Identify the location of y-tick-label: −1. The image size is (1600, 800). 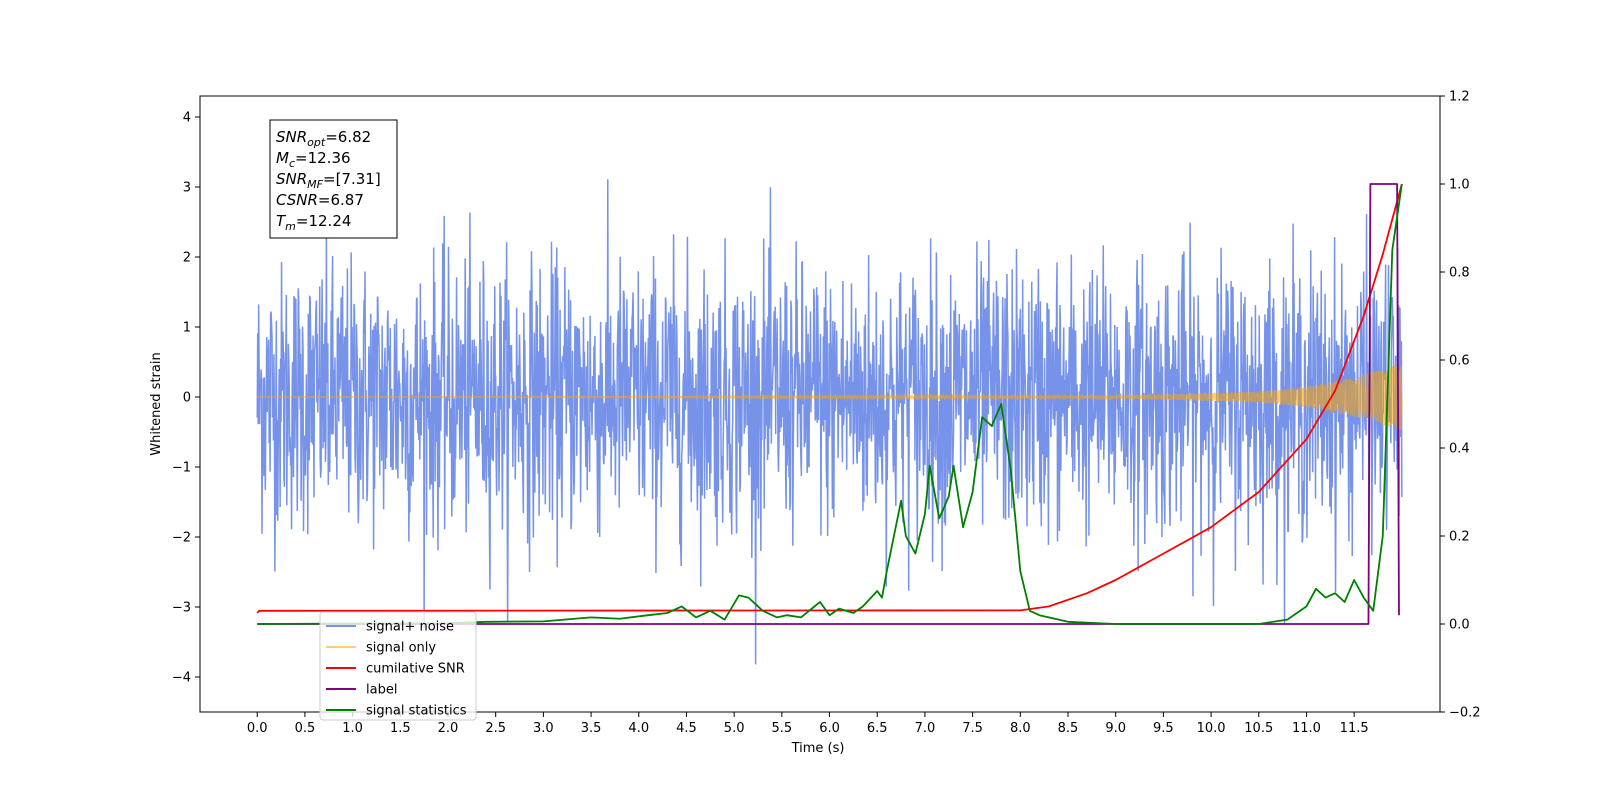
(181, 468).